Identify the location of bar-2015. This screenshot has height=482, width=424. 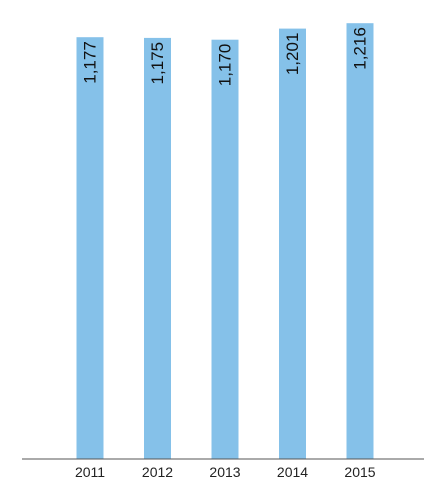
(360, 241).